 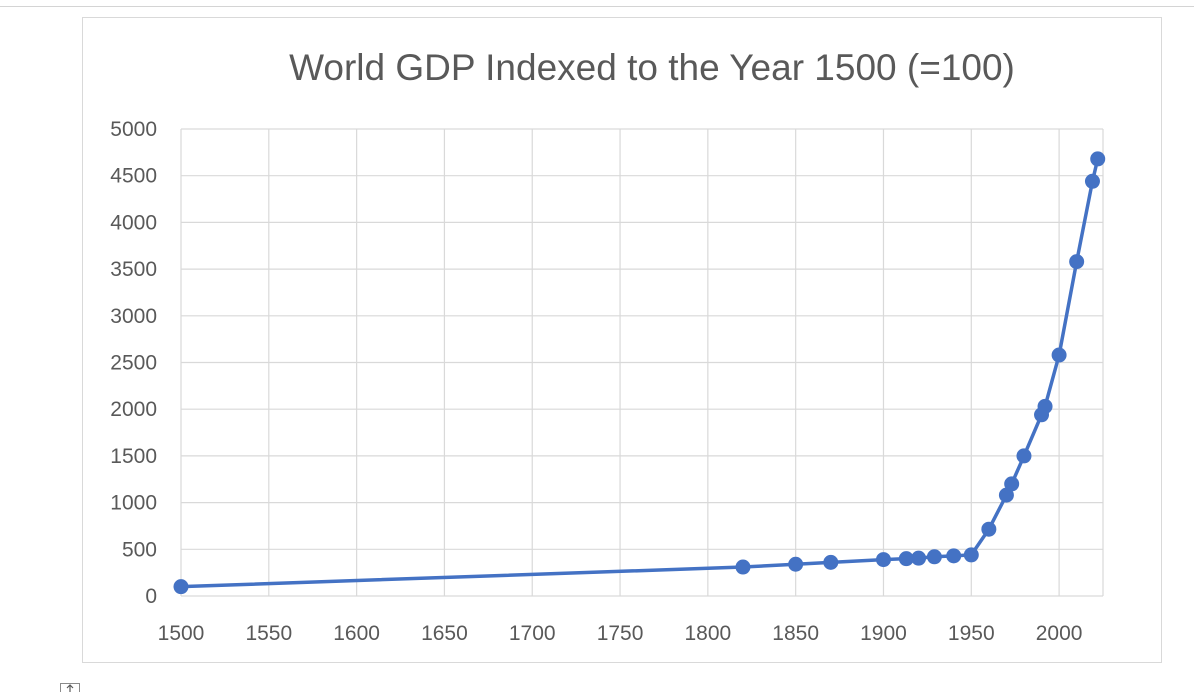 I want to click on y-tick-label: 3000, so click(x=133, y=316).